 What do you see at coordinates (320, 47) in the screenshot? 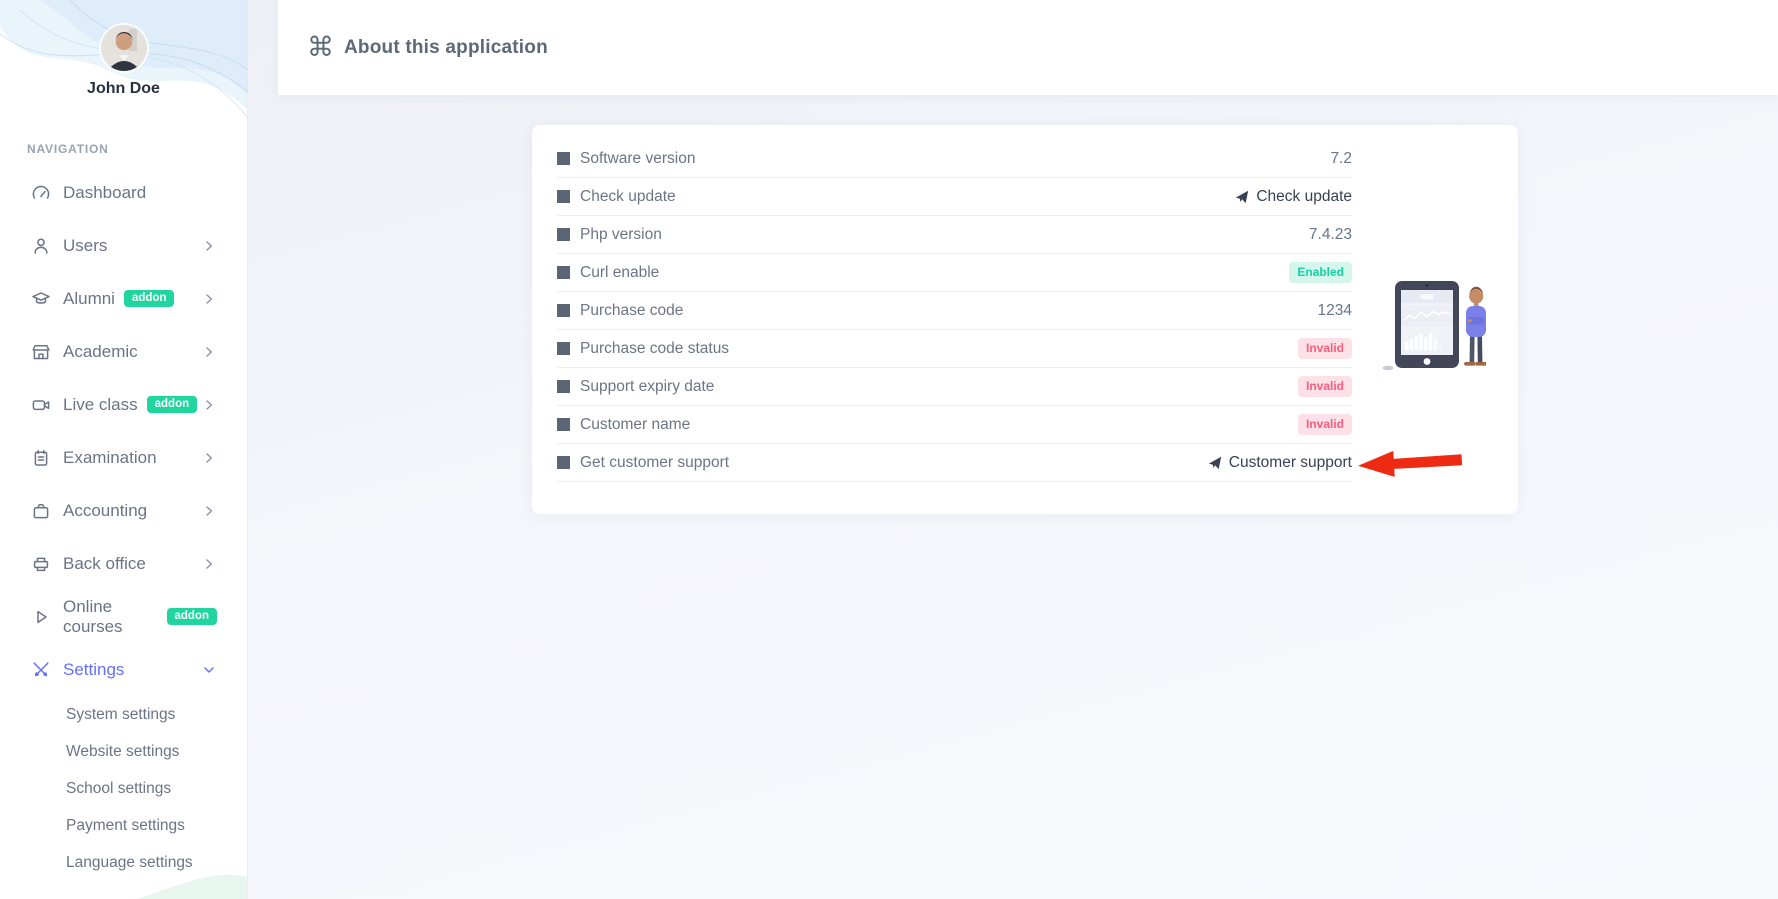
I see `command-icon: ⌘` at bounding box center [320, 47].